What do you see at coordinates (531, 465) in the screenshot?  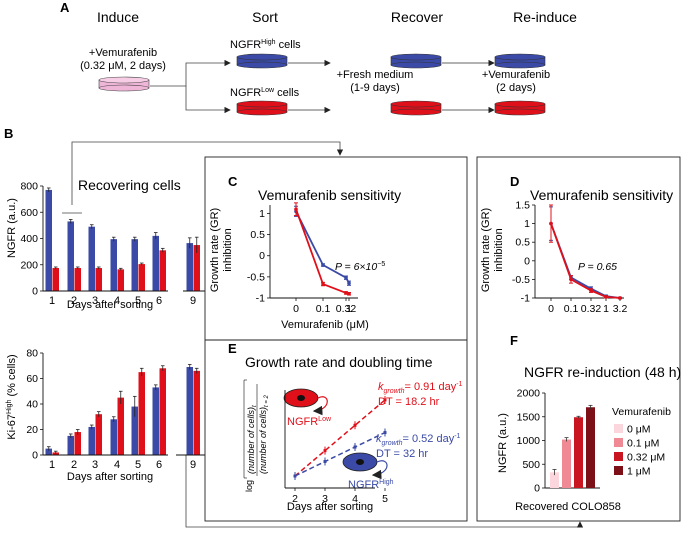 I see `f-ytick-label: 500` at bounding box center [531, 465].